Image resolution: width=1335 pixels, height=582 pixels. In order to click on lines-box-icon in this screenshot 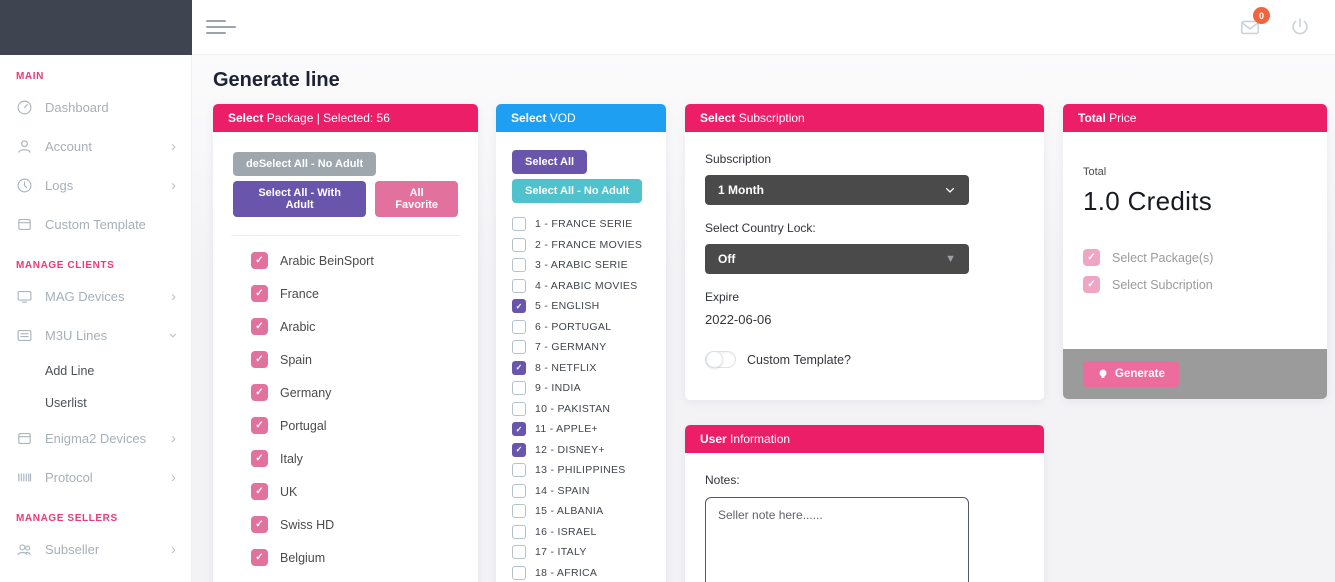, I will do `click(24, 335)`.